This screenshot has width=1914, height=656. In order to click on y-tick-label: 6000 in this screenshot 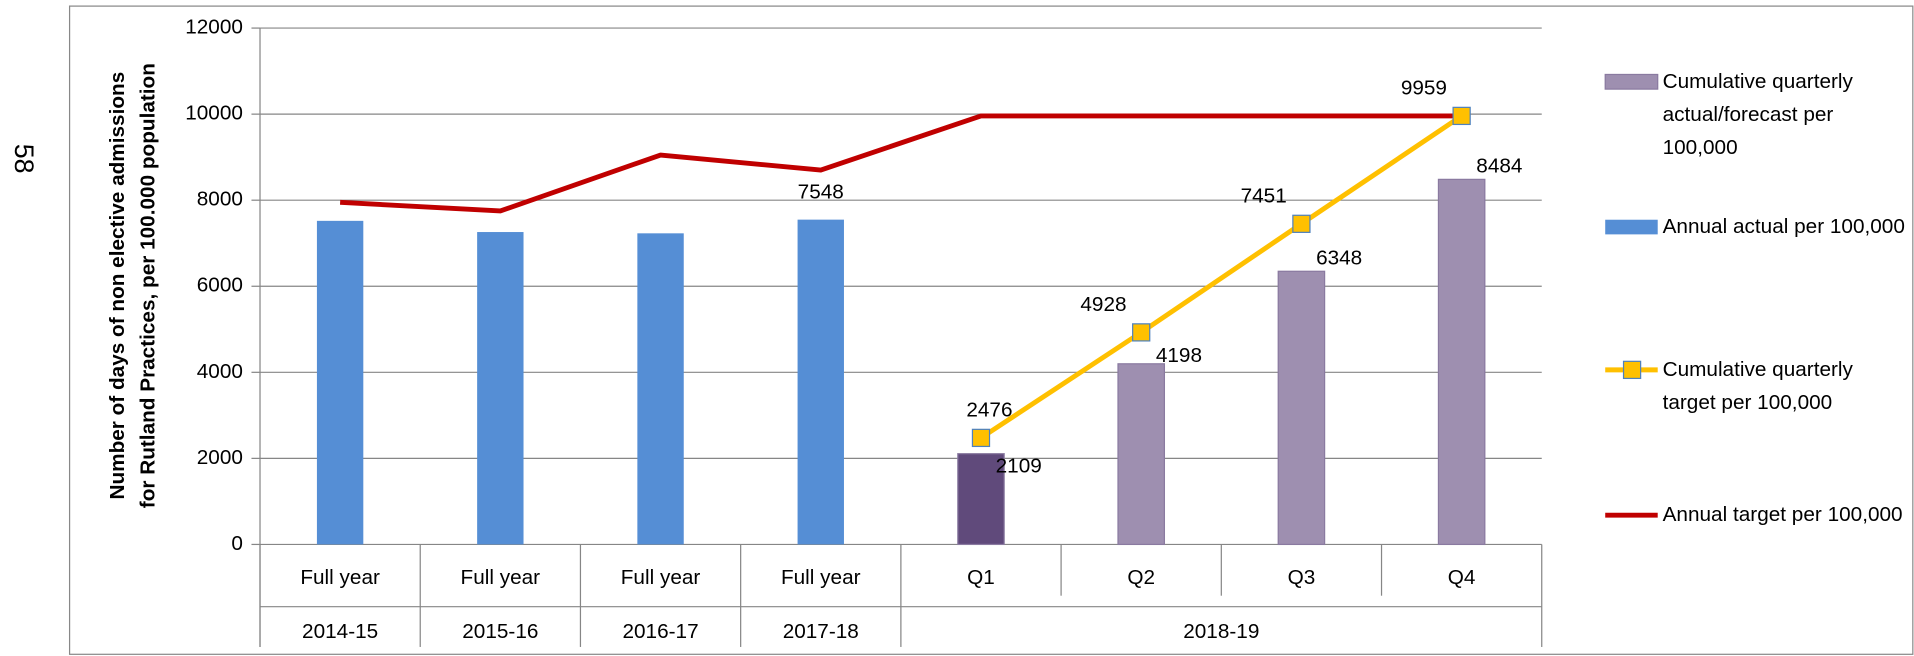, I will do `click(220, 285)`.